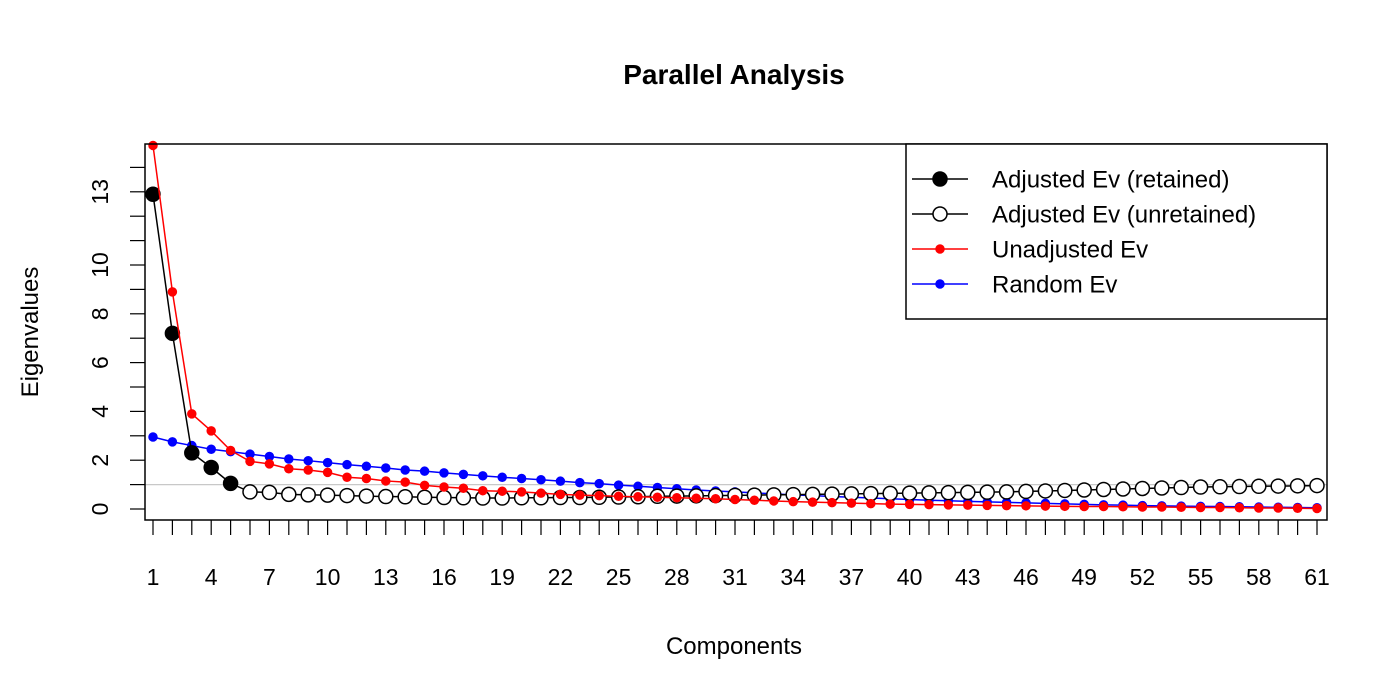 The height and width of the screenshot is (700, 1400). I want to click on chart-title: Parallel Analysis, so click(734, 74).